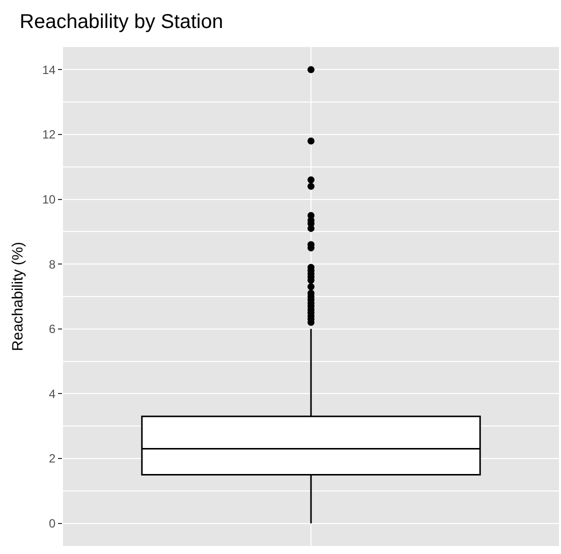 The image size is (561, 554). What do you see at coordinates (17, 297) in the screenshot?
I see `y-axis-title: Reachability (%)` at bounding box center [17, 297].